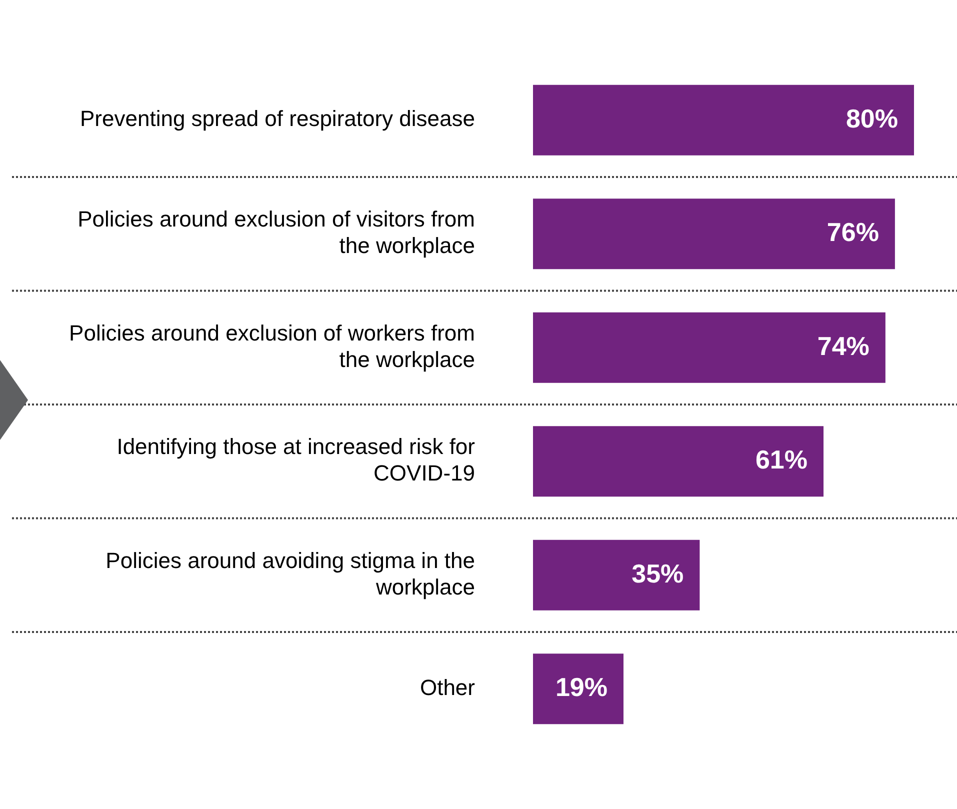 Image resolution: width=957 pixels, height=809 pixels. What do you see at coordinates (272, 346) in the screenshot?
I see `y-tick-label: Policies around exclusion of workers from the workplace` at bounding box center [272, 346].